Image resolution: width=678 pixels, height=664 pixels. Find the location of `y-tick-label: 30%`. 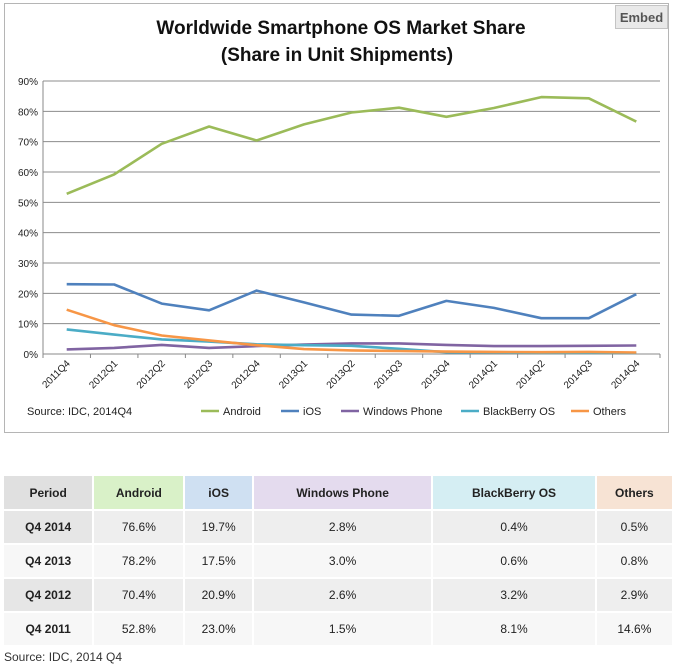

y-tick-label: 30% is located at coordinates (28, 264).